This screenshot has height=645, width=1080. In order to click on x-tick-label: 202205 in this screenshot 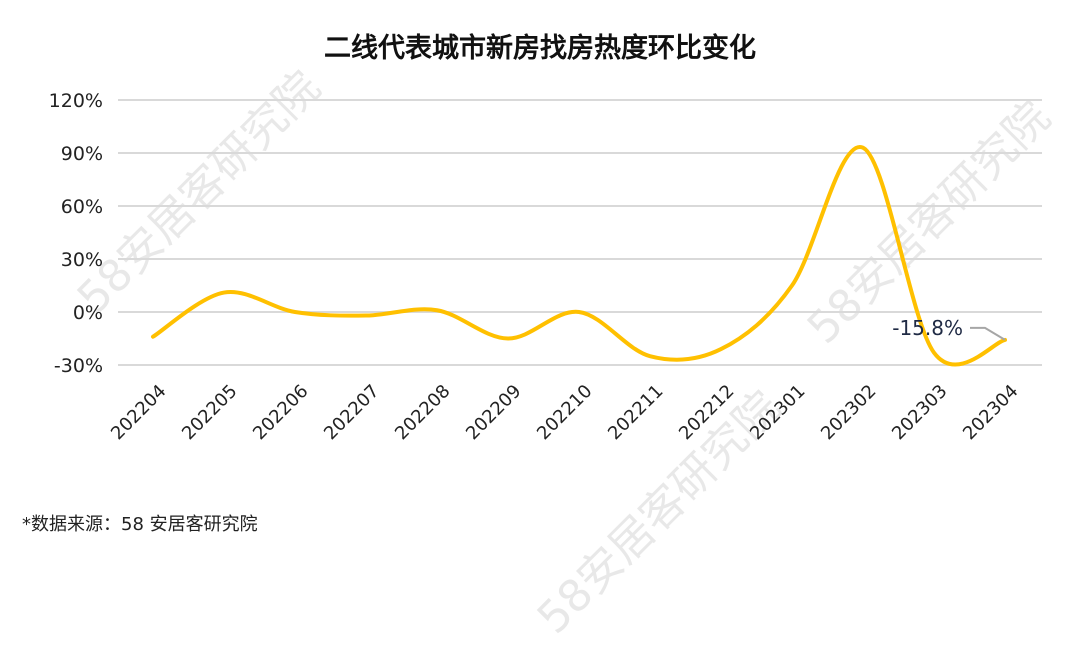, I will do `click(209, 412)`.